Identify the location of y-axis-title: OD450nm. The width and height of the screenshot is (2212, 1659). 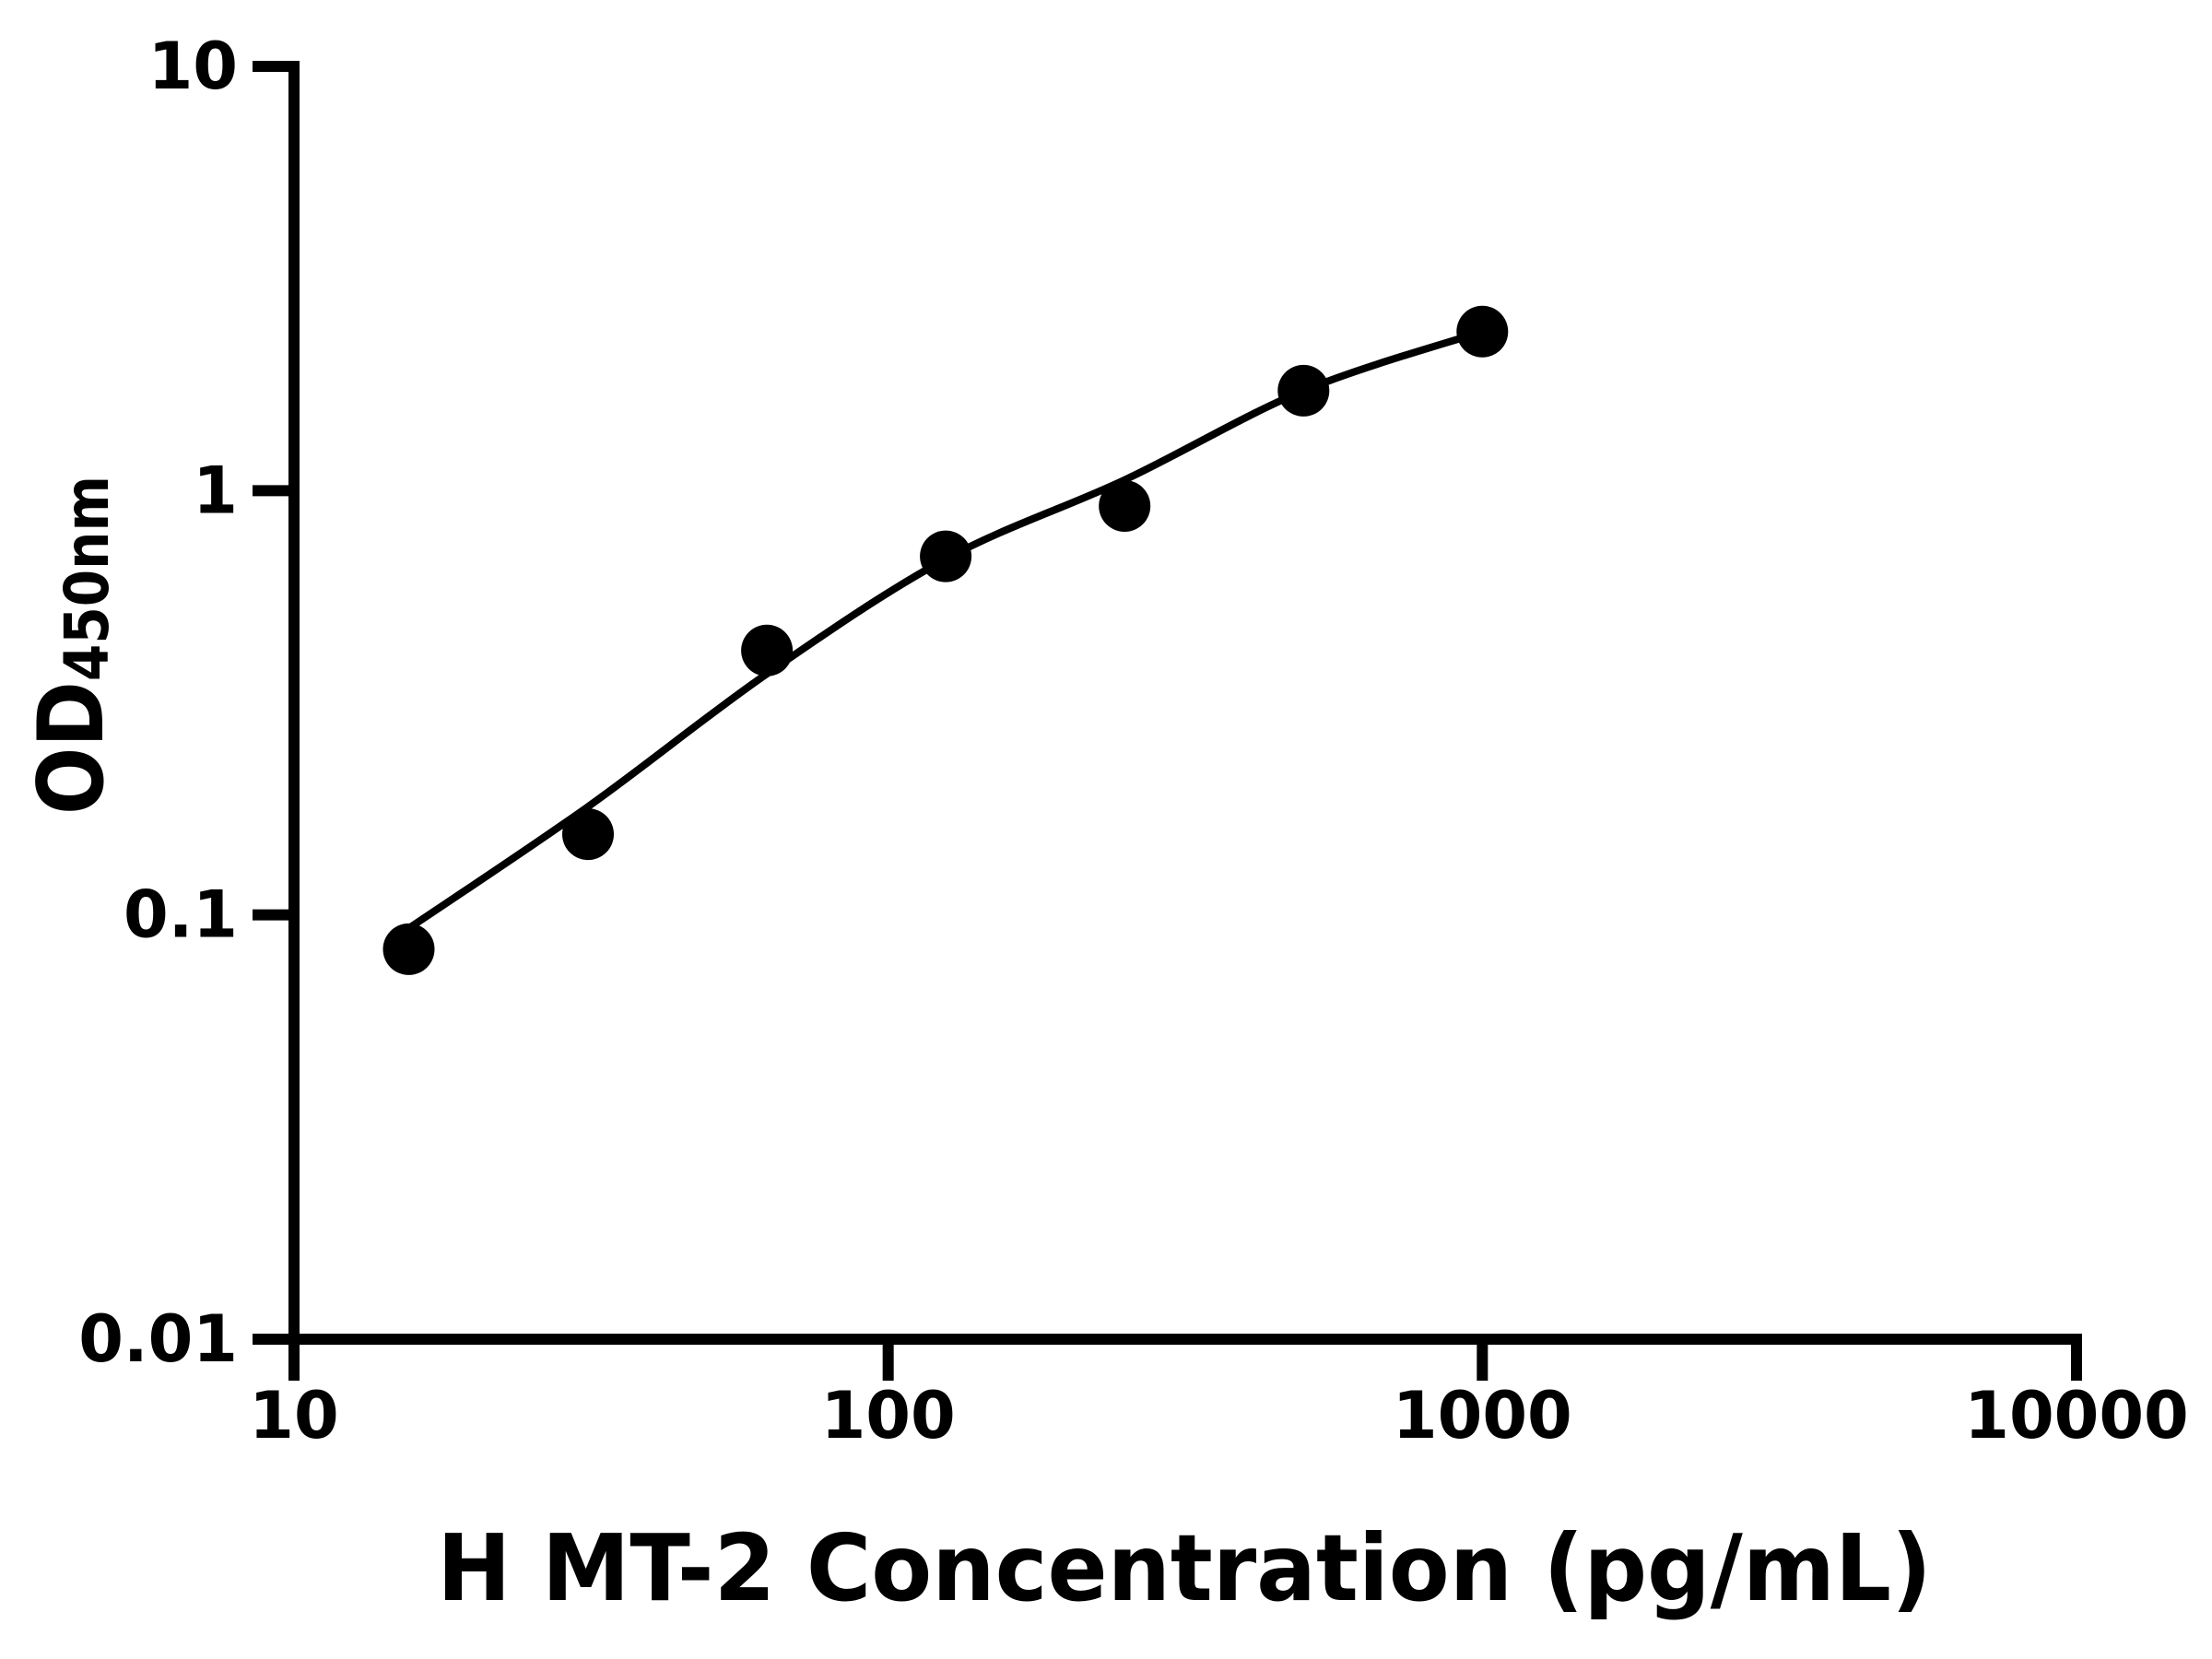
(71, 645).